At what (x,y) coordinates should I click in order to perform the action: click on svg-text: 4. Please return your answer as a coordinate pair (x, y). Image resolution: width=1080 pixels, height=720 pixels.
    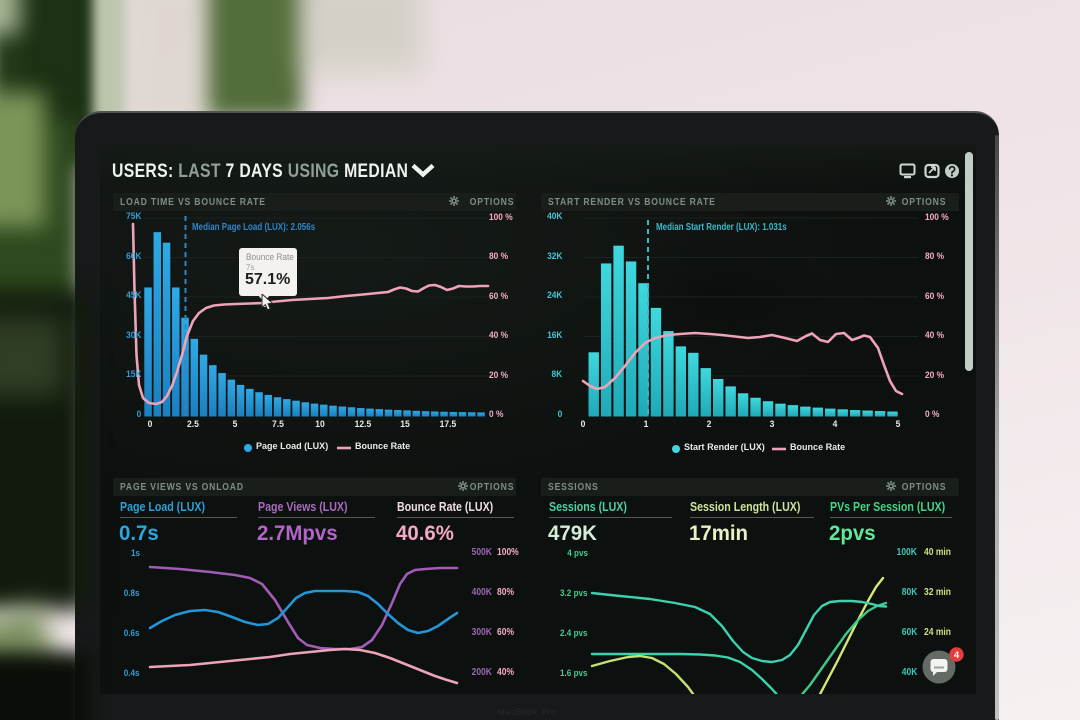
    Looking at the image, I should click on (957, 655).